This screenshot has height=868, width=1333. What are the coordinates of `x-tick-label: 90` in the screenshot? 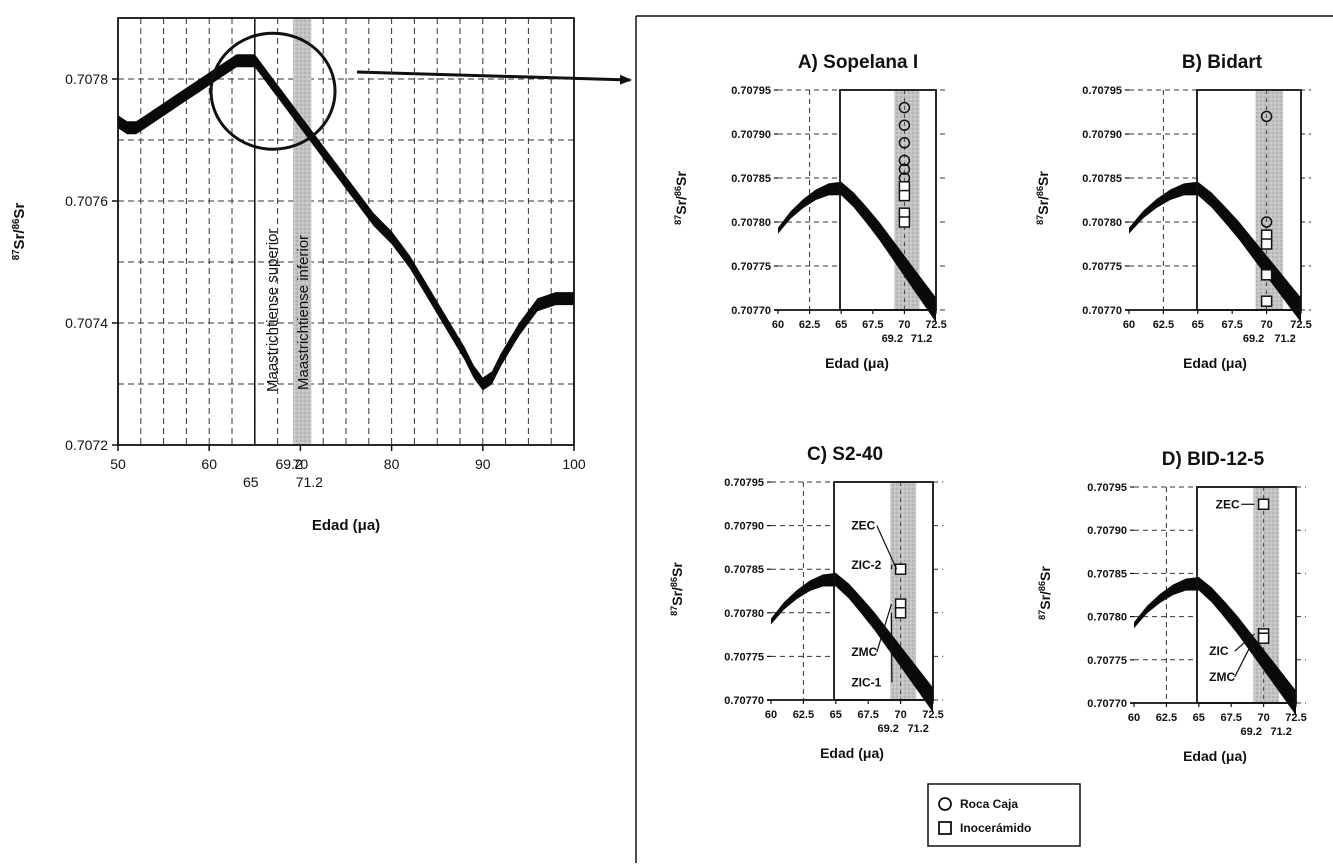 It's located at (483, 464).